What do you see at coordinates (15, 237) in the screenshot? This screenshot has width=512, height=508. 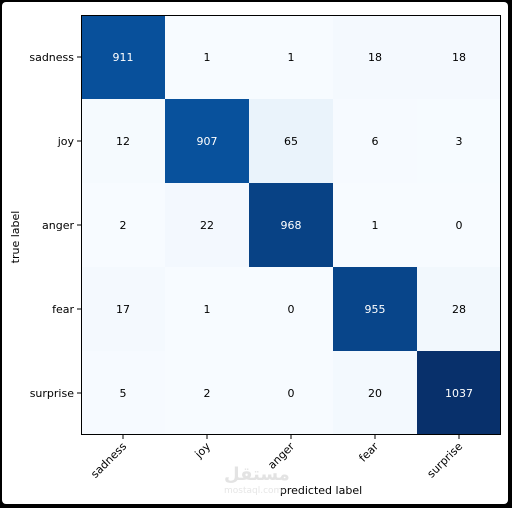 I see `y-axis-label: true label` at bounding box center [15, 237].